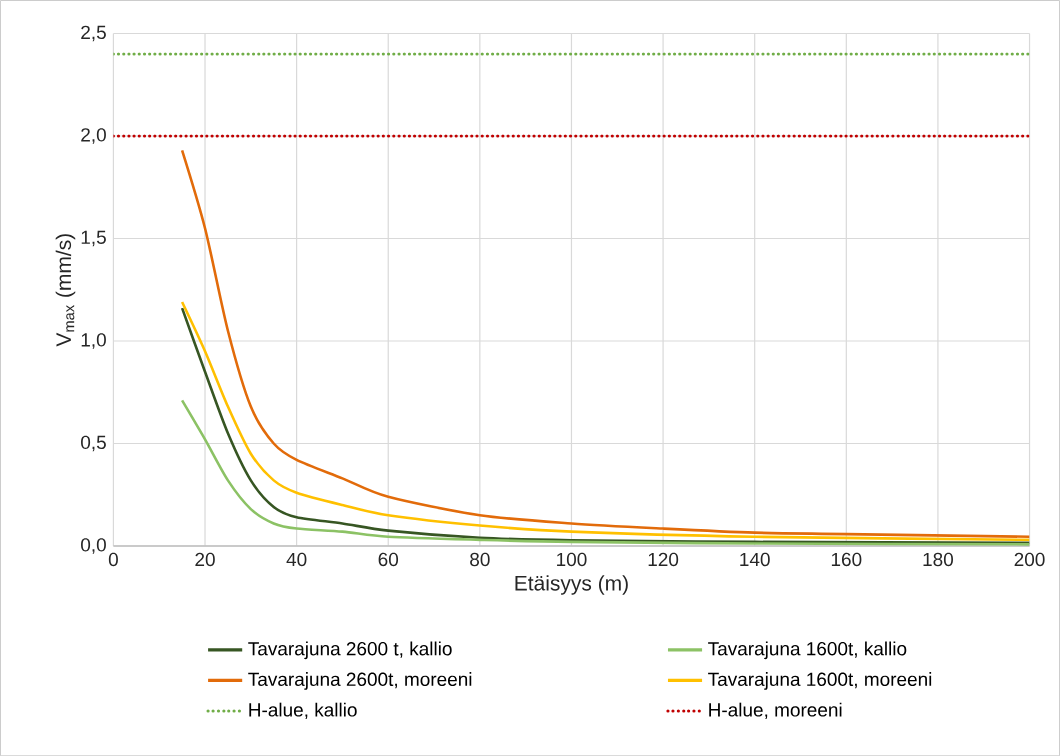 This screenshot has width=1060, height=756. Describe the element at coordinates (820, 680) in the screenshot. I see `legend-label: Tavarajuna 1600t, moreeni` at that location.